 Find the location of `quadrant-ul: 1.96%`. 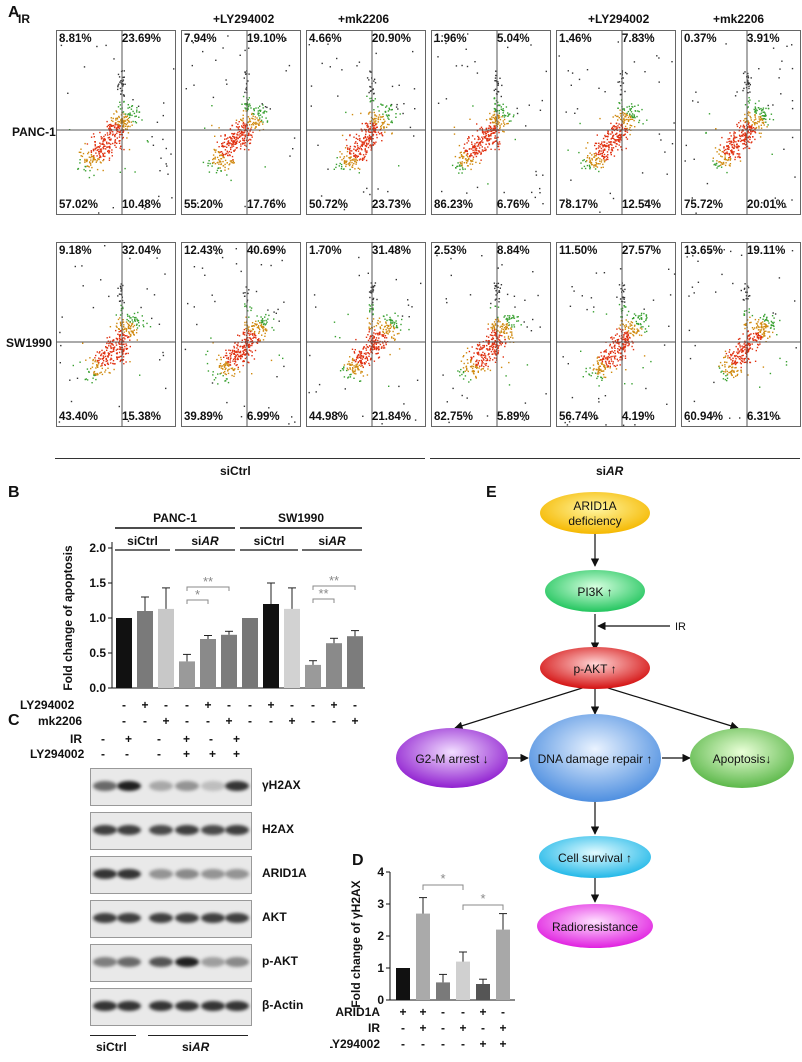

quadrant-ul: 1.96% is located at coordinates (450, 39).